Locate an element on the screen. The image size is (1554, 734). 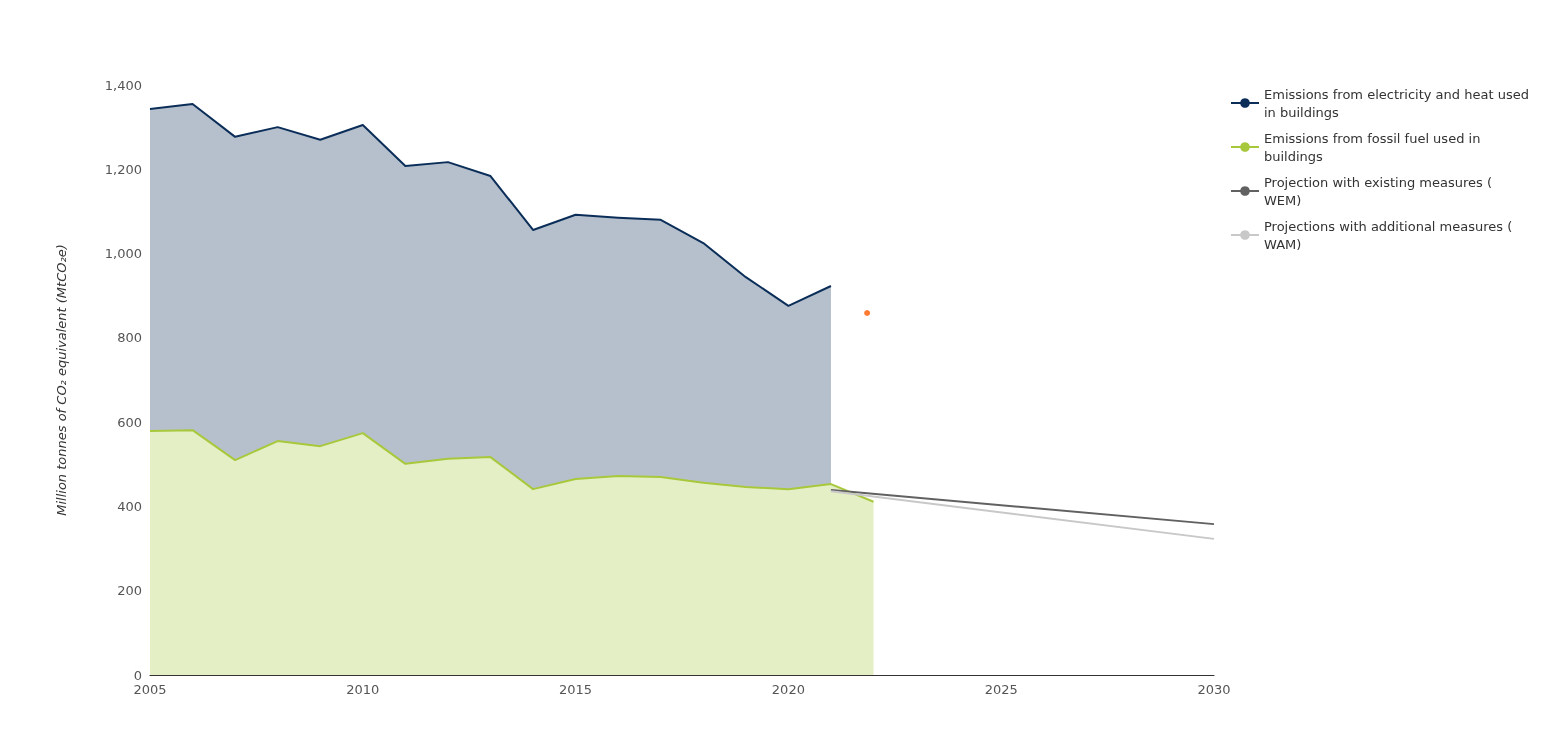
y-tick-label: 0 is located at coordinates (137, 675).